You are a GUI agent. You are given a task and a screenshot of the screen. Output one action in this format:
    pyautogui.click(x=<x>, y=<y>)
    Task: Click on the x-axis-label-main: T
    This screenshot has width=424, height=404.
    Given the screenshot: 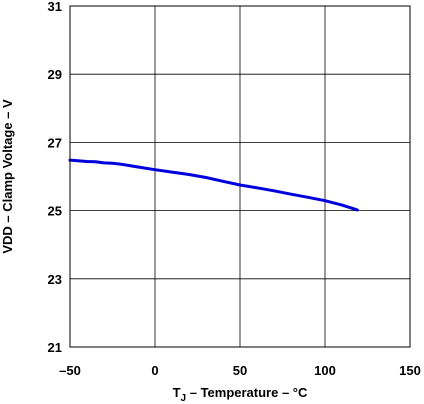 What is the action you would take?
    pyautogui.click(x=177, y=392)
    